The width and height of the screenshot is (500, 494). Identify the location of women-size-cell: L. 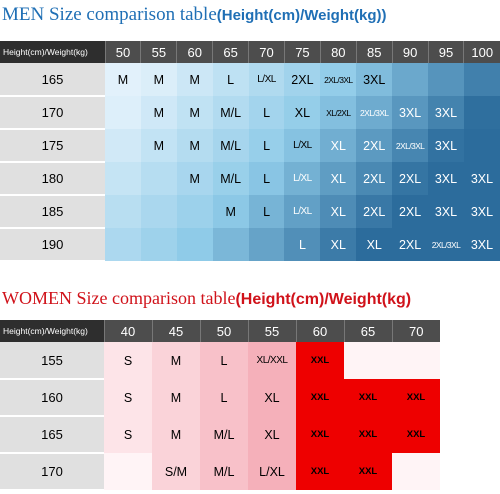
(224, 360).